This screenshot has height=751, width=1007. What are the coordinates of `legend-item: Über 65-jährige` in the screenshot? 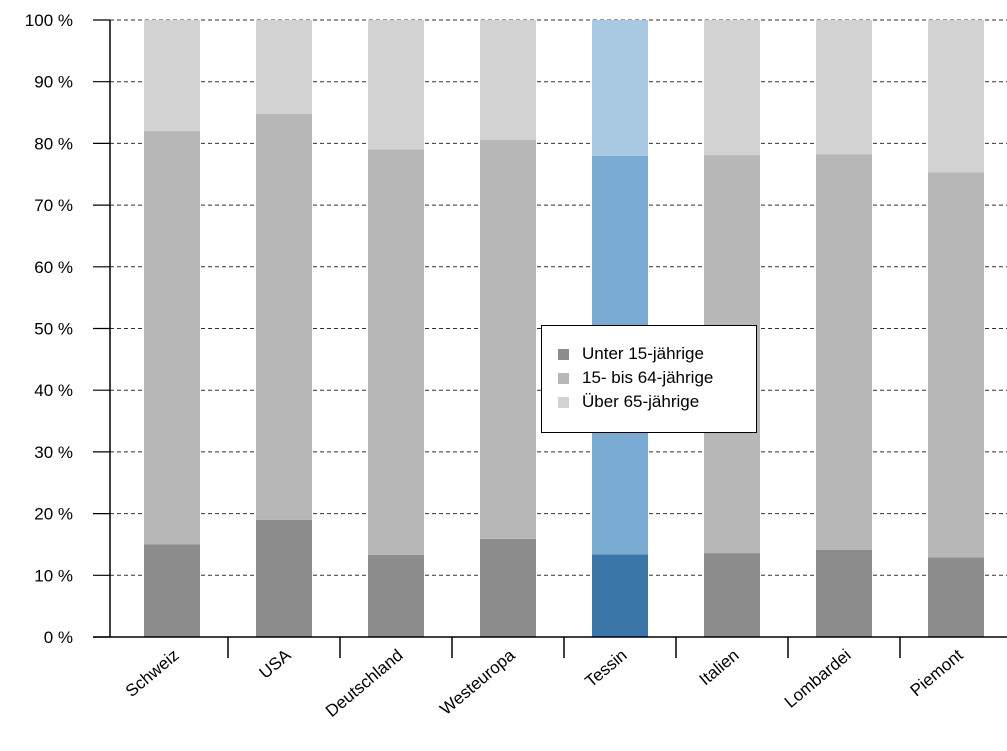 It's located at (657, 402).